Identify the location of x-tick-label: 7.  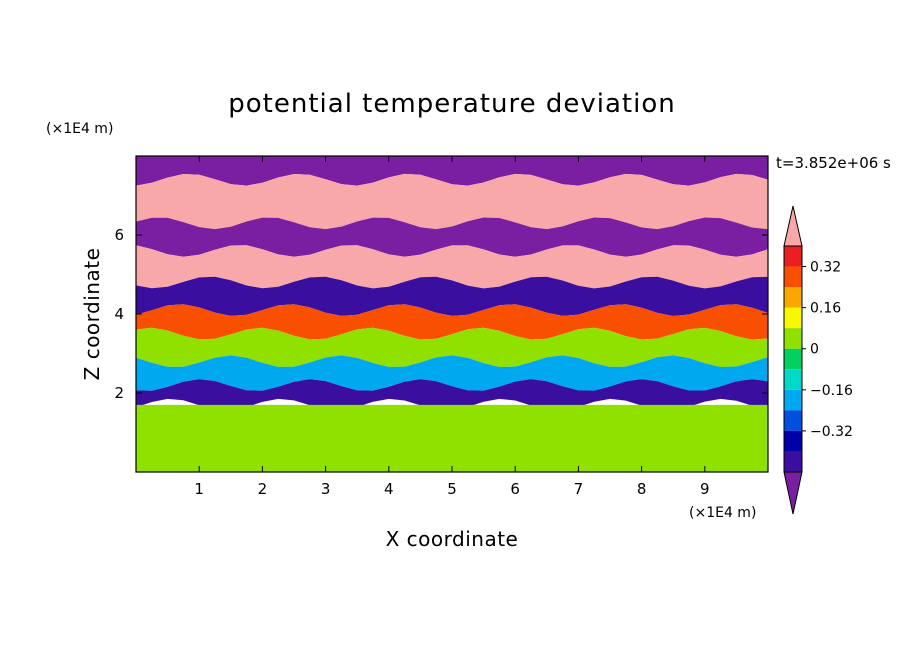
(579, 489).